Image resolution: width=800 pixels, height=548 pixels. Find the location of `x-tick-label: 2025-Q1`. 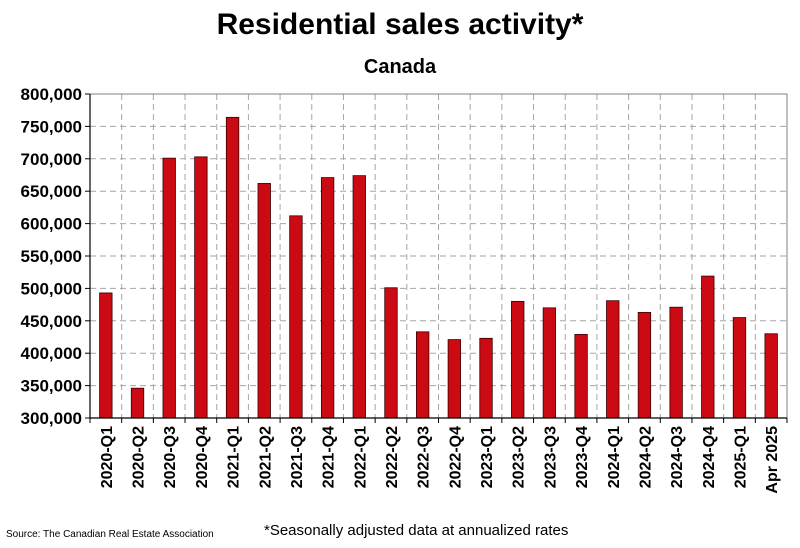

x-tick-label: 2025-Q1 is located at coordinates (740, 457).